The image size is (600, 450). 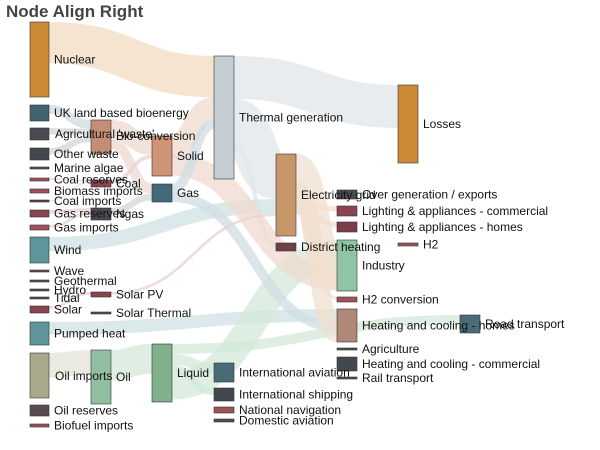 I want to click on node-international-shipping, so click(x=224, y=394).